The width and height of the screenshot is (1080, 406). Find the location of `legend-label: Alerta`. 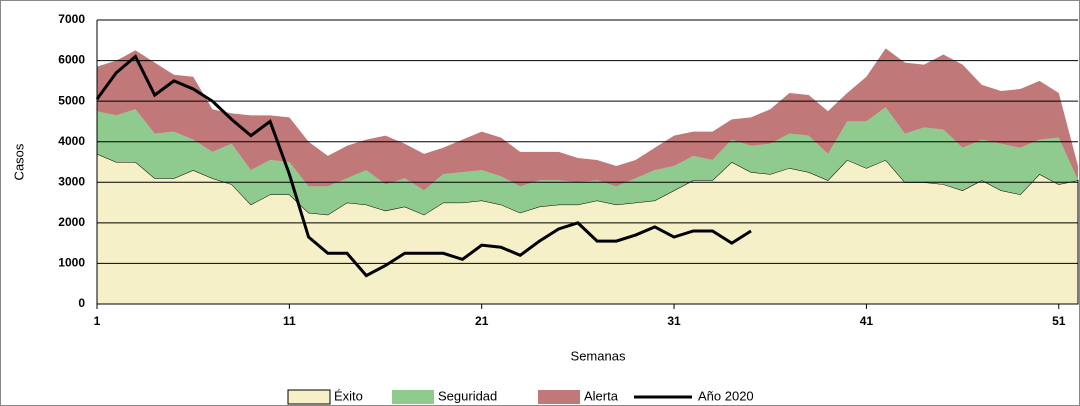

legend-label: Alerta is located at coordinates (601, 395).